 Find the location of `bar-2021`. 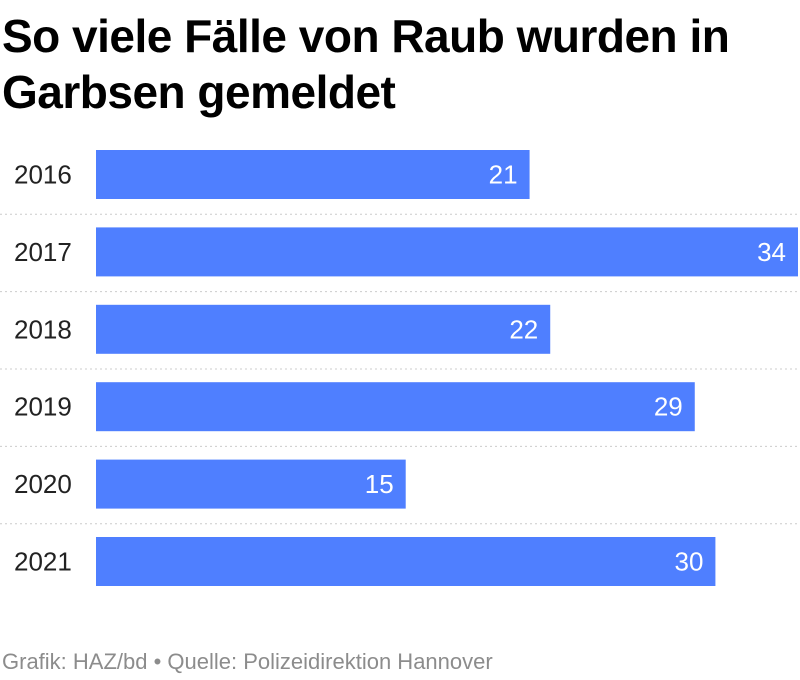

bar-2021 is located at coordinates (406, 561).